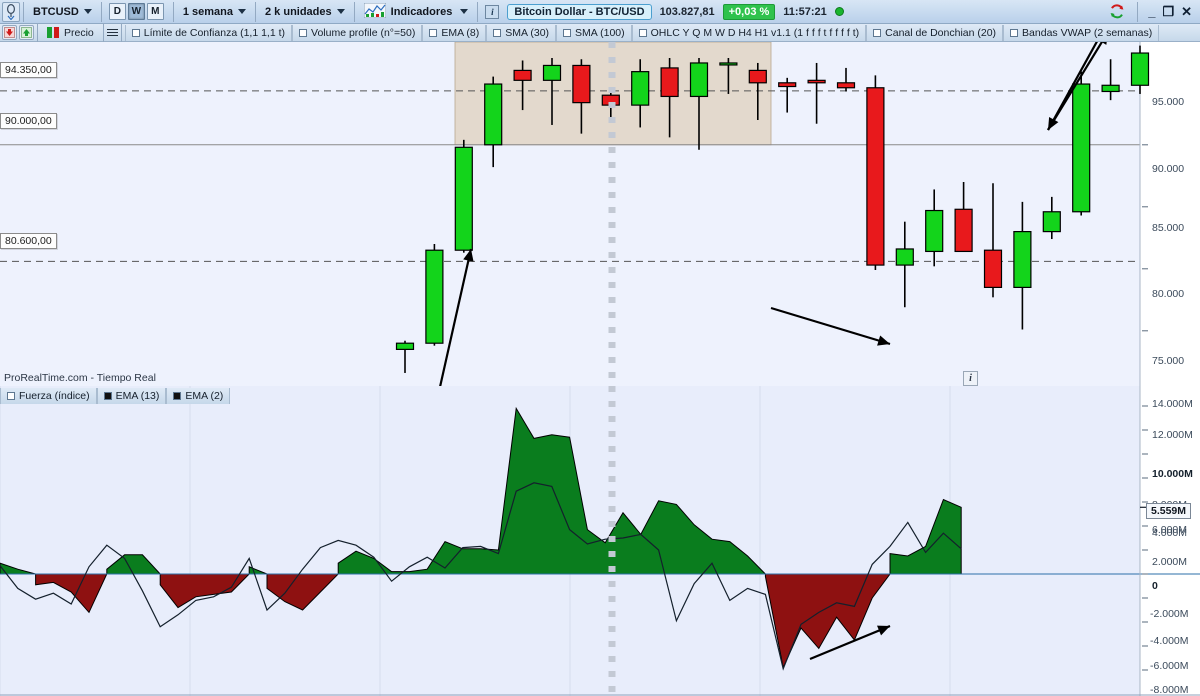 Image resolution: width=1200 pixels, height=696 pixels. What do you see at coordinates (1152, 11) in the screenshot?
I see `minimize-button: _` at bounding box center [1152, 11].